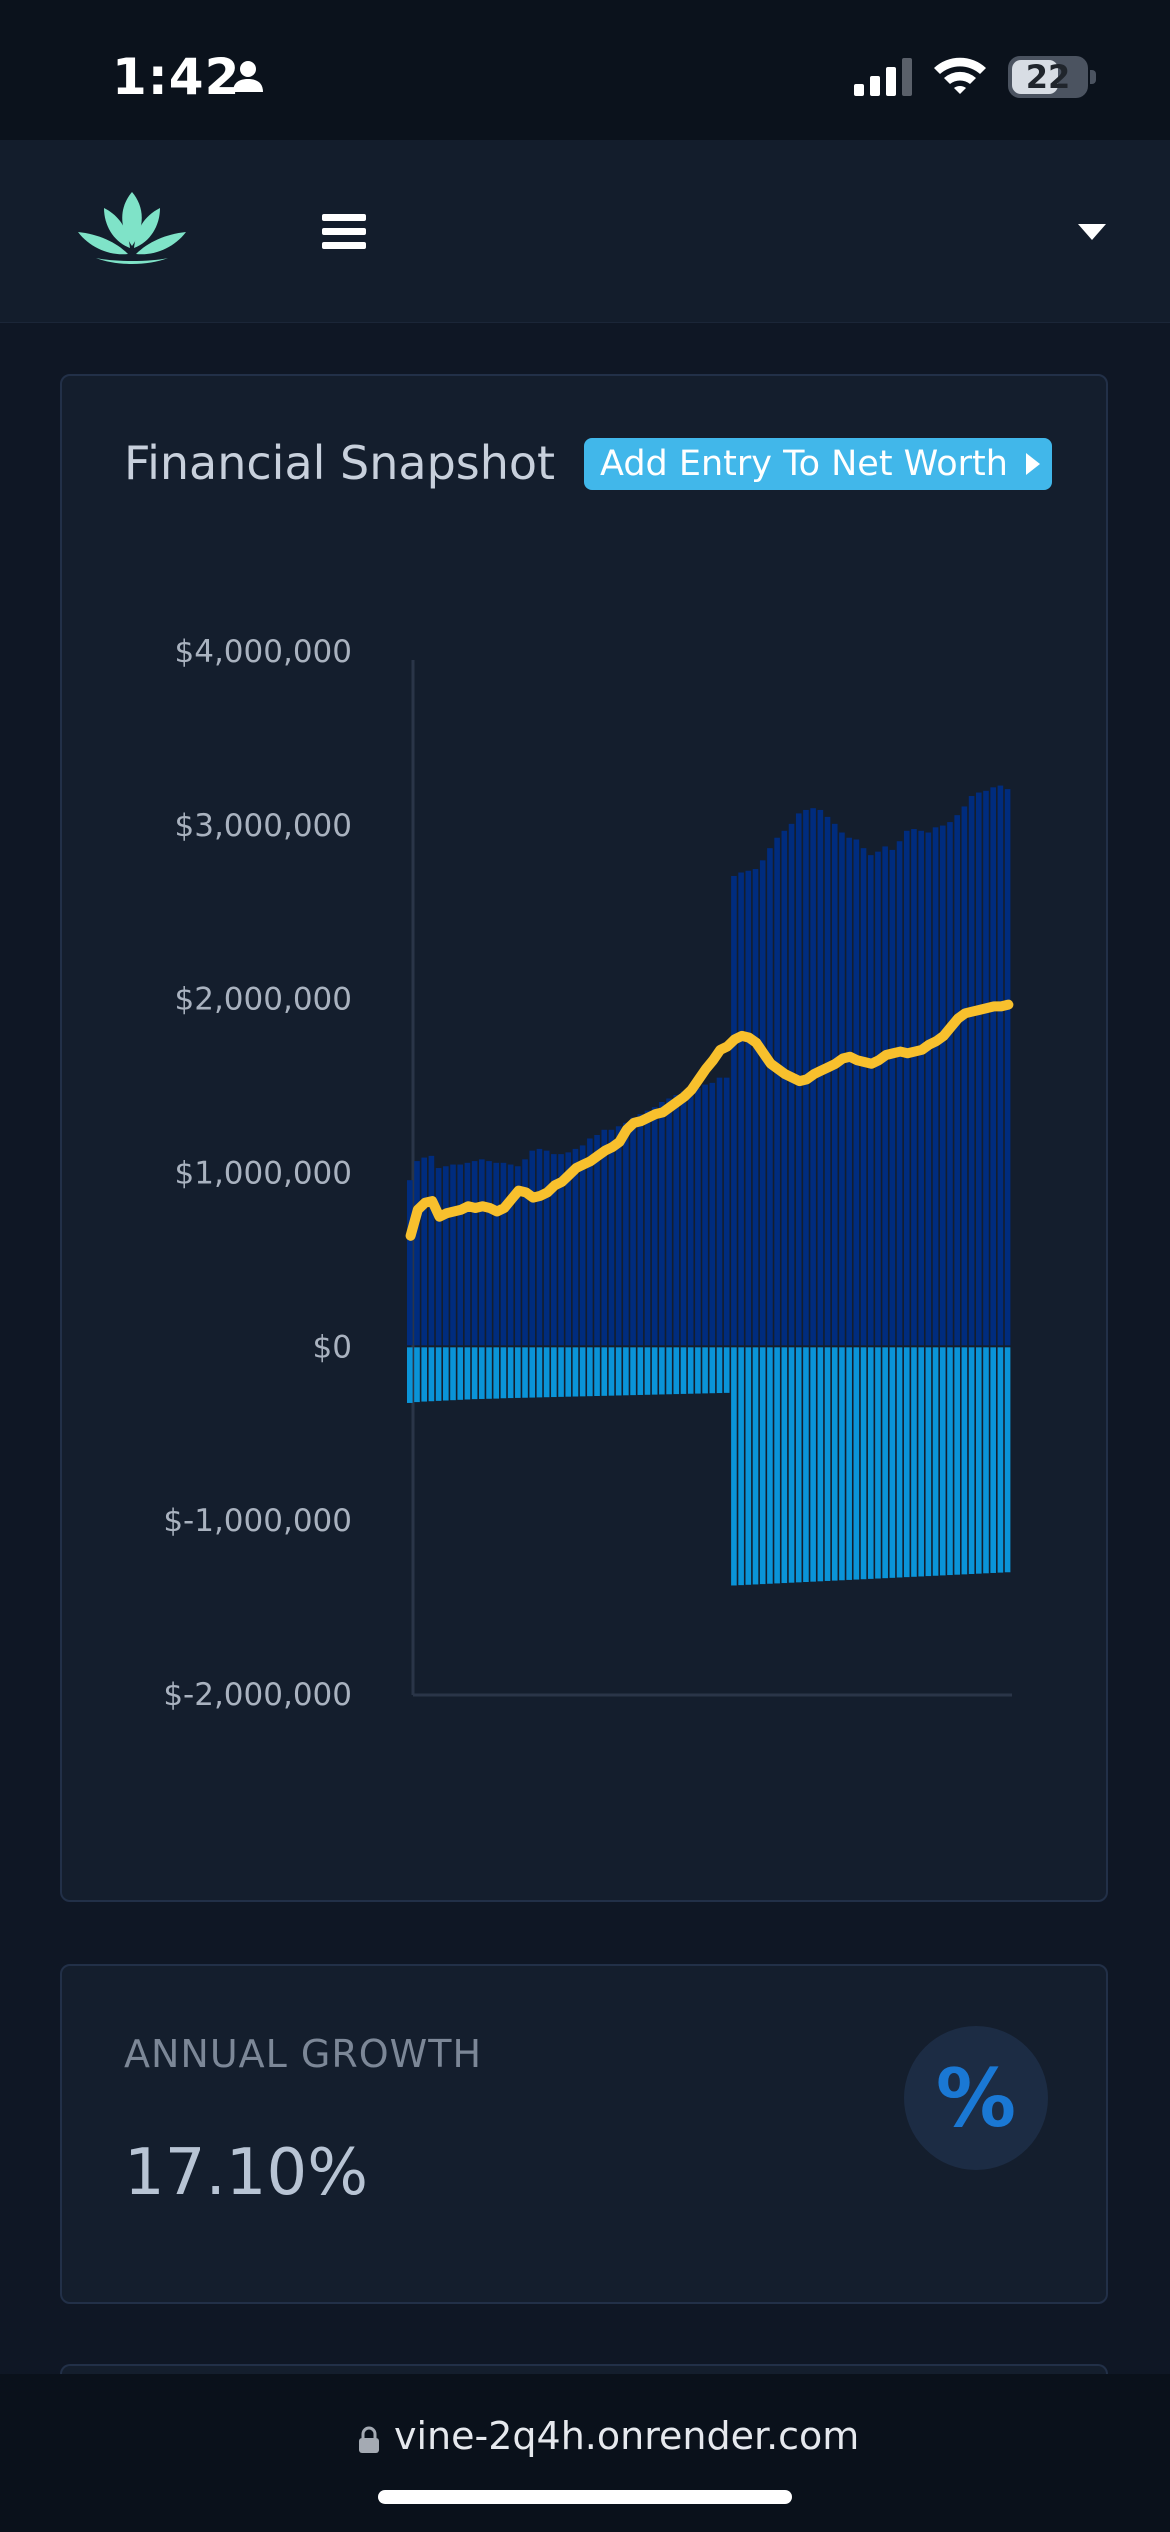 The height and width of the screenshot is (2532, 1170). I want to click on url-text: vine-2q4h.onrender.com, so click(627, 2436).